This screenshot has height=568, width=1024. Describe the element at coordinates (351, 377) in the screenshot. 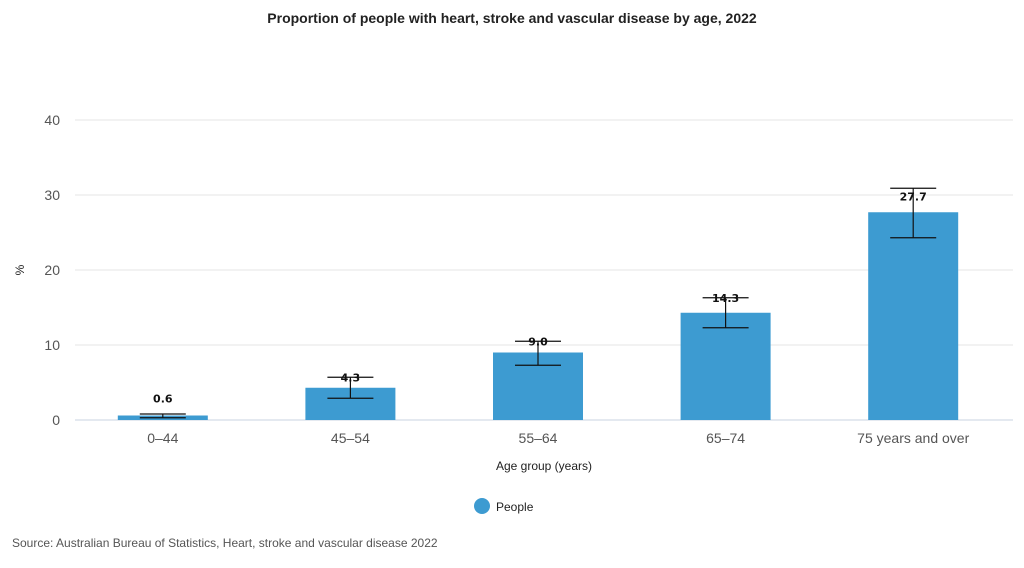

I see `data-label: 4.3` at that location.